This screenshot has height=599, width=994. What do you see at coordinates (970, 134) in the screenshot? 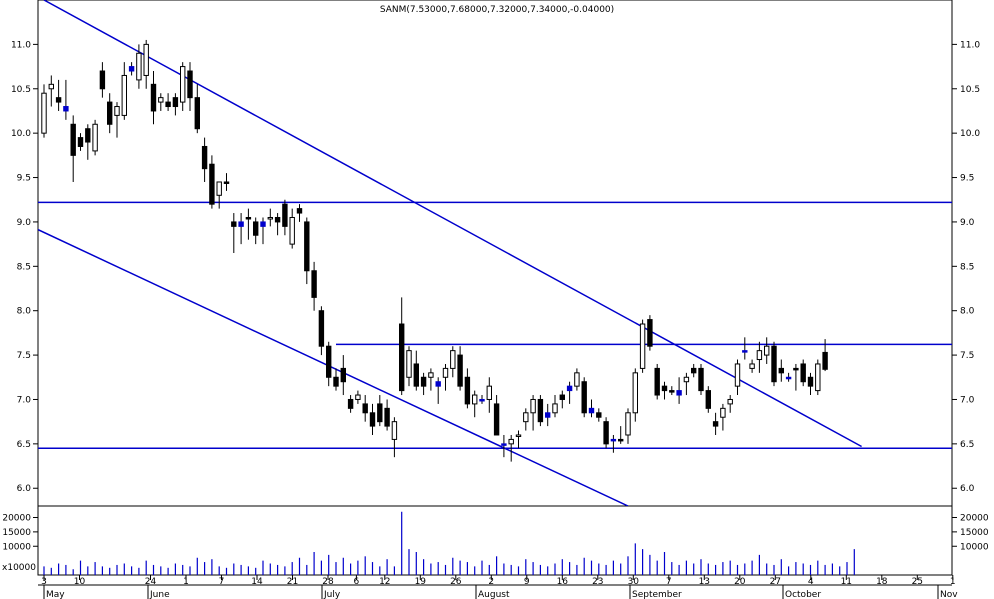
I see `price-tick-label-right: 10.0` at bounding box center [970, 134].